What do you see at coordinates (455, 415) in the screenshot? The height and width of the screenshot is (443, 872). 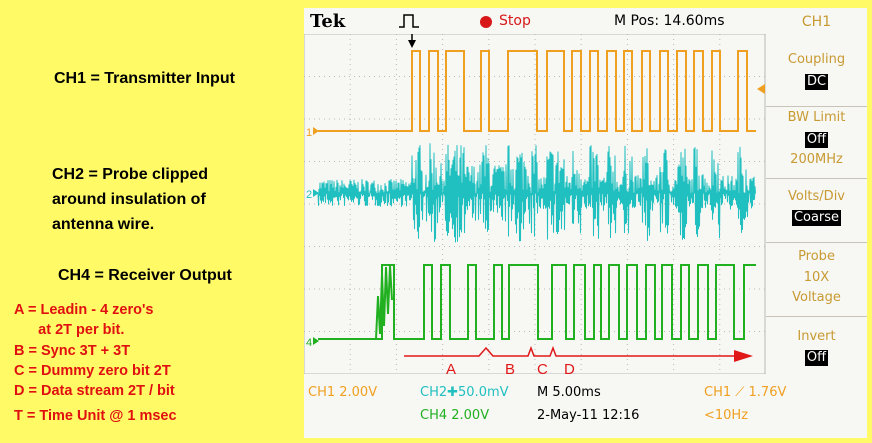 I see `ch4-scale-readout: CH4 2.00V` at bounding box center [455, 415].